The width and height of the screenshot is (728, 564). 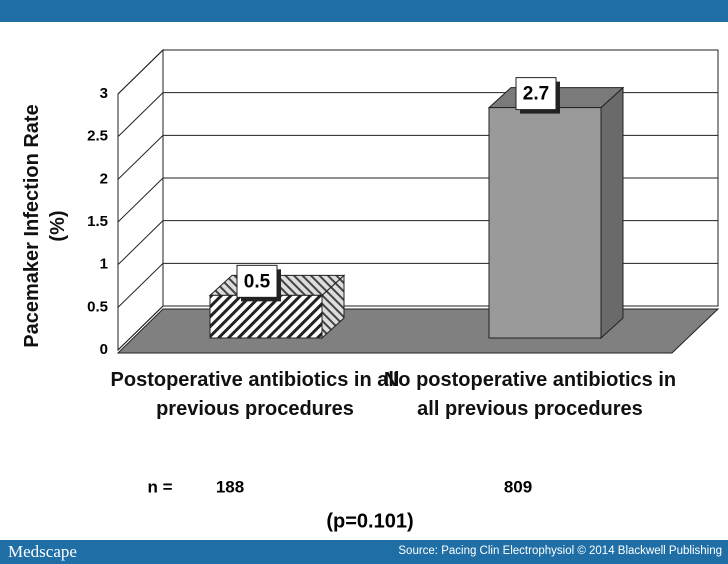 I want to click on p-value-annotation: (p=0.101), so click(x=369, y=521).